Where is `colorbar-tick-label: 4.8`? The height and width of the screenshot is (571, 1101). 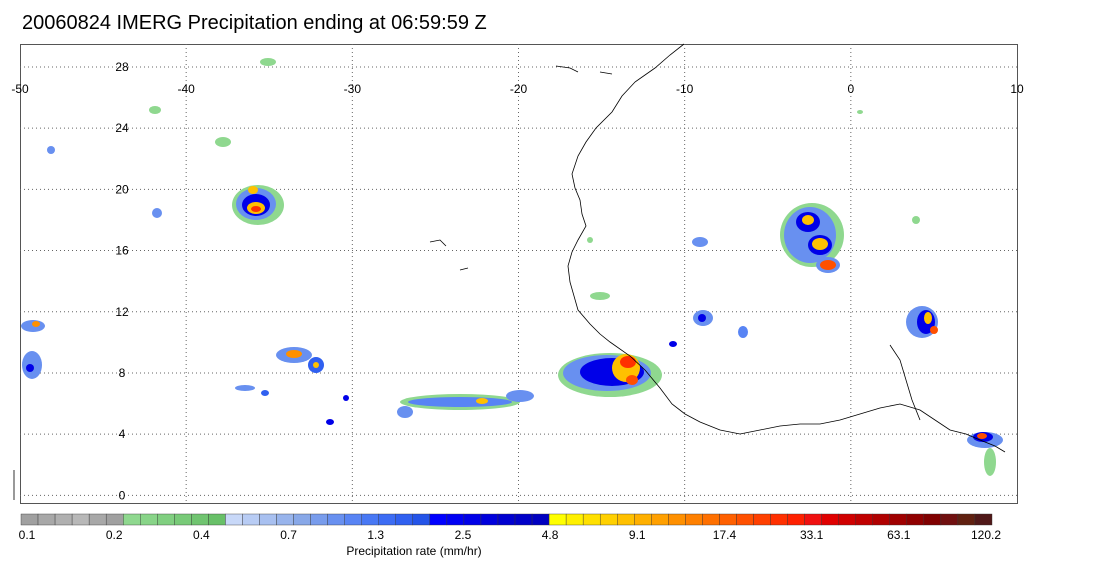 colorbar-tick-label: 4.8 is located at coordinates (550, 535).